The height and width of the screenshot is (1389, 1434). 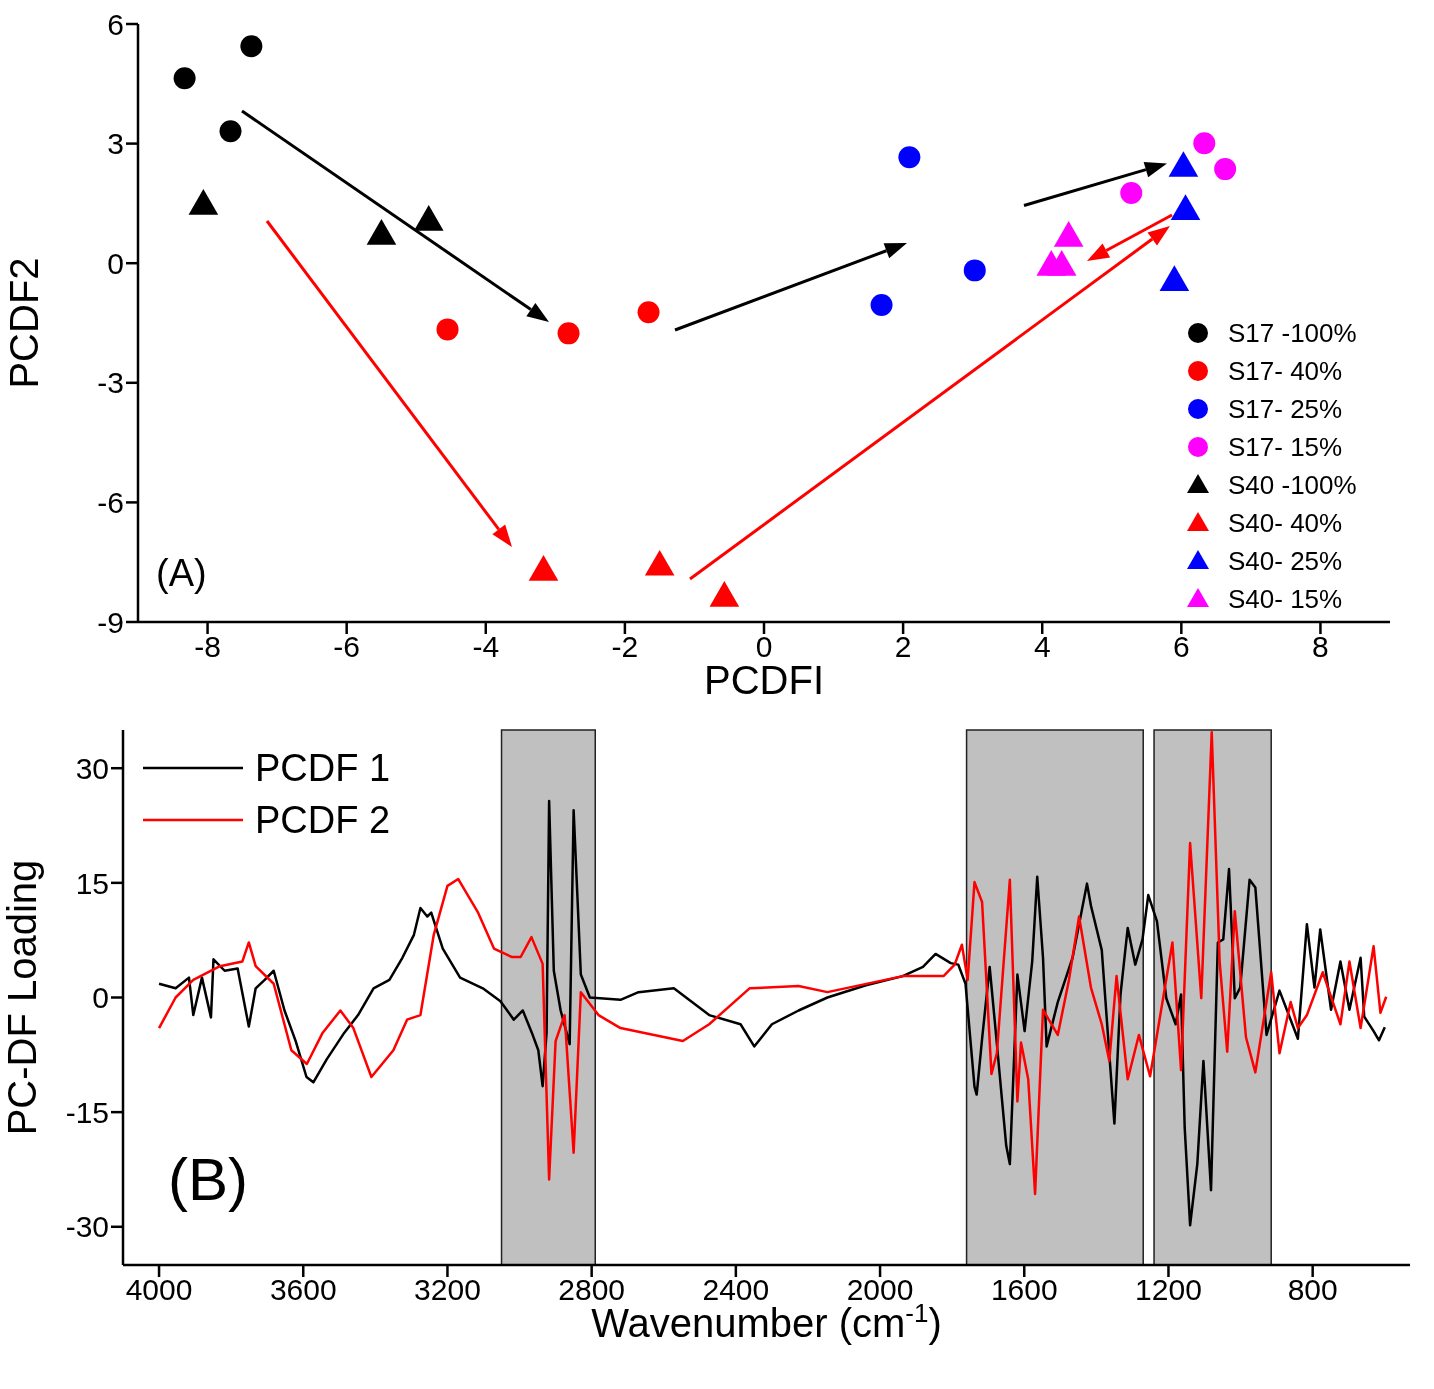 I want to click on legend-label: S40- 25%, so click(x=1285, y=561).